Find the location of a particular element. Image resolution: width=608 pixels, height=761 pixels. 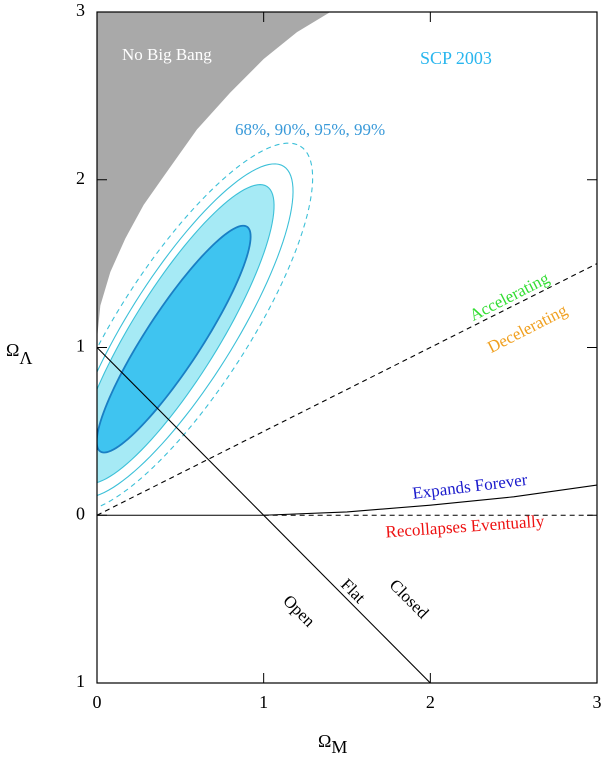

x-tick-label: 1 is located at coordinates (263, 702).